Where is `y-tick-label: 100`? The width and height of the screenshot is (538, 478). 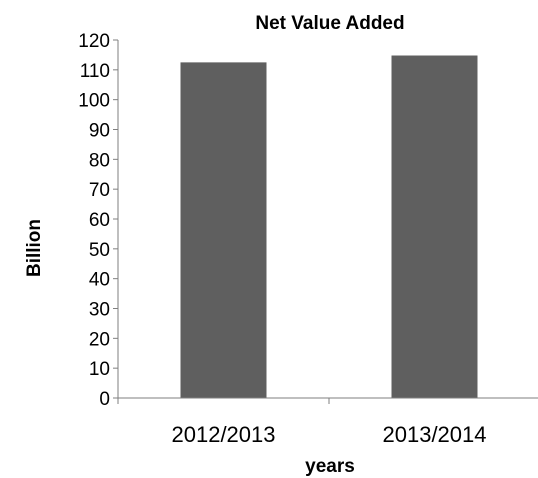
y-tick-label: 100 is located at coordinates (94, 101).